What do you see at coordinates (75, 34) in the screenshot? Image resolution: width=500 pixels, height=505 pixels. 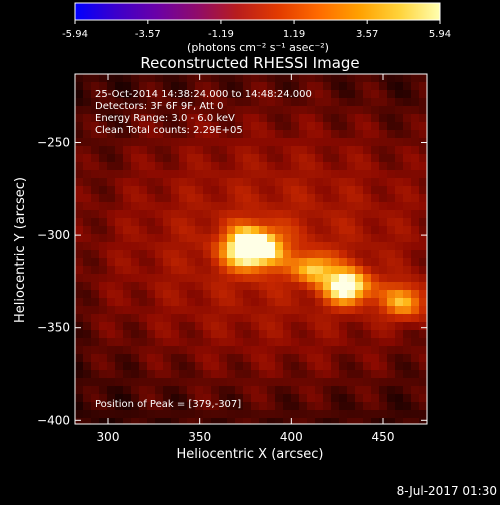 I see `colorbar-tick-label: -5.94` at bounding box center [75, 34].